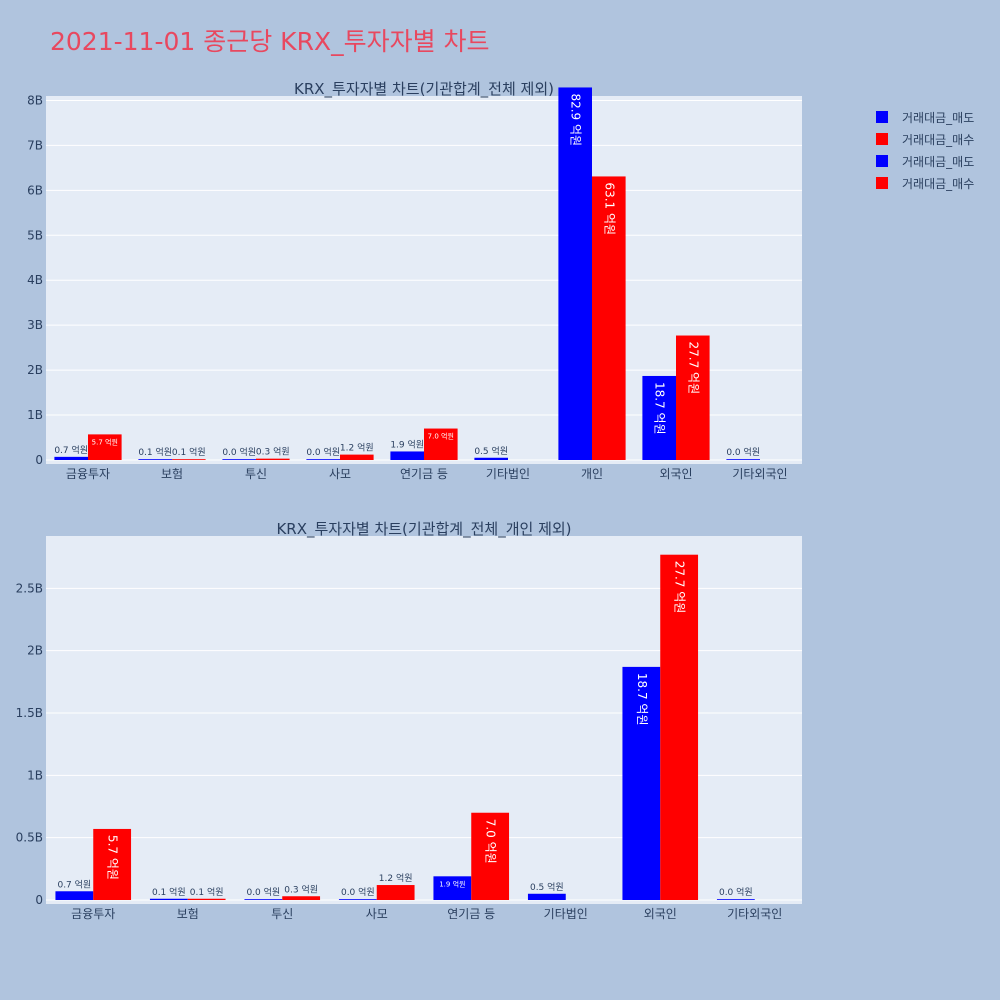 The image size is (1000, 1000). Describe the element at coordinates (29, 713) in the screenshot. I see `y-tick-label: 1.5B` at that location.